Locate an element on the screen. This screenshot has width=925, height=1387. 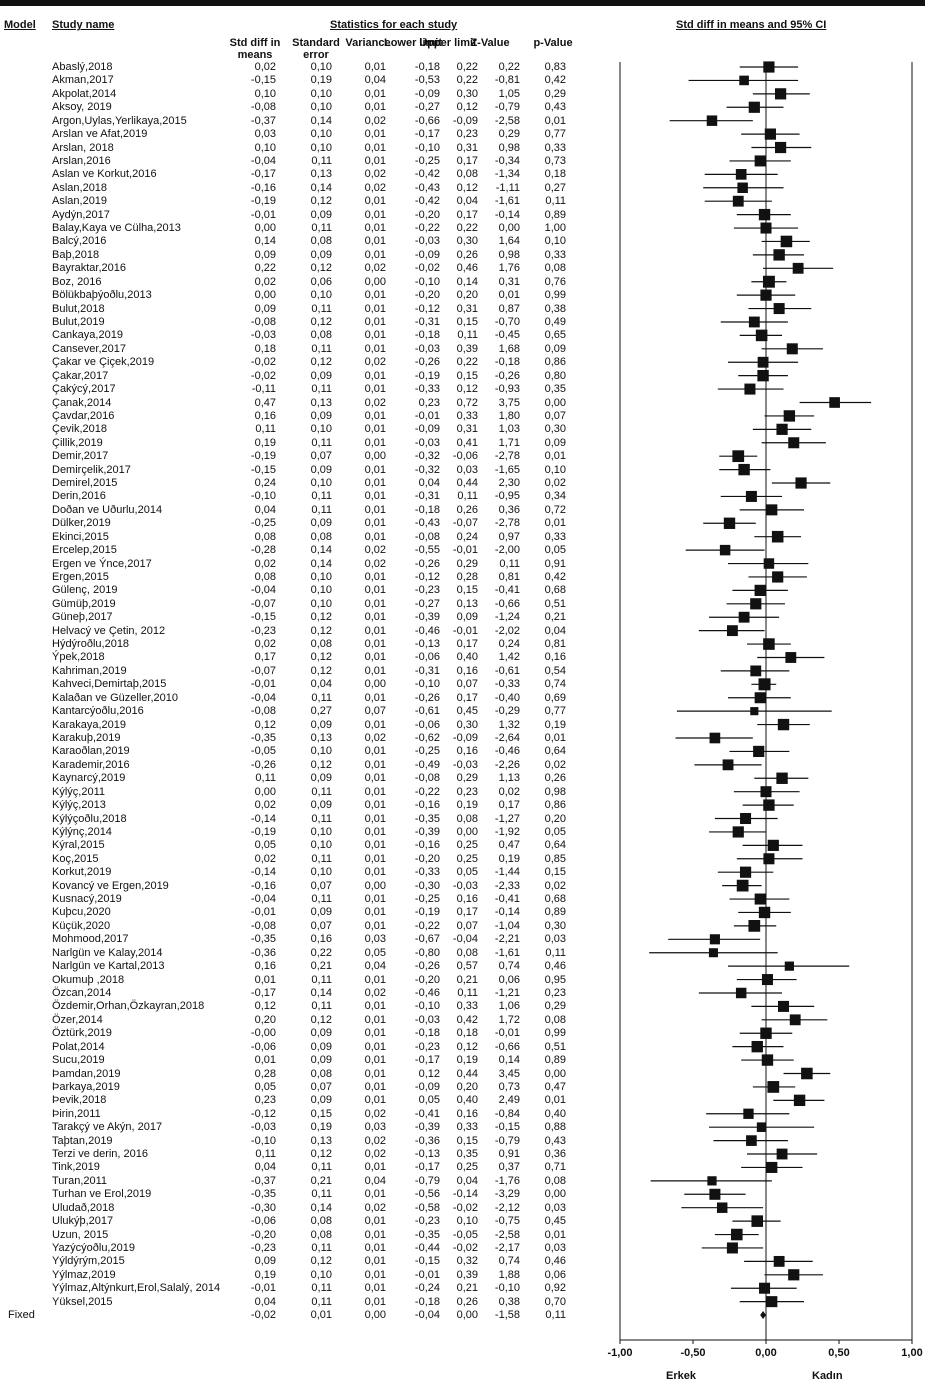
lower-limit: -0,20 is located at coordinates (427, 295).